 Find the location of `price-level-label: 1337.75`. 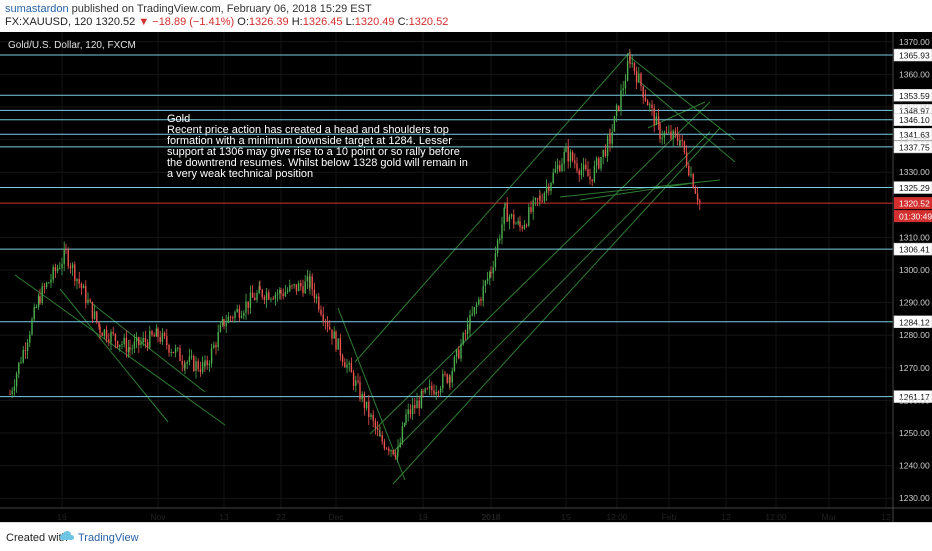

price-level-label: 1337.75 is located at coordinates (914, 147).